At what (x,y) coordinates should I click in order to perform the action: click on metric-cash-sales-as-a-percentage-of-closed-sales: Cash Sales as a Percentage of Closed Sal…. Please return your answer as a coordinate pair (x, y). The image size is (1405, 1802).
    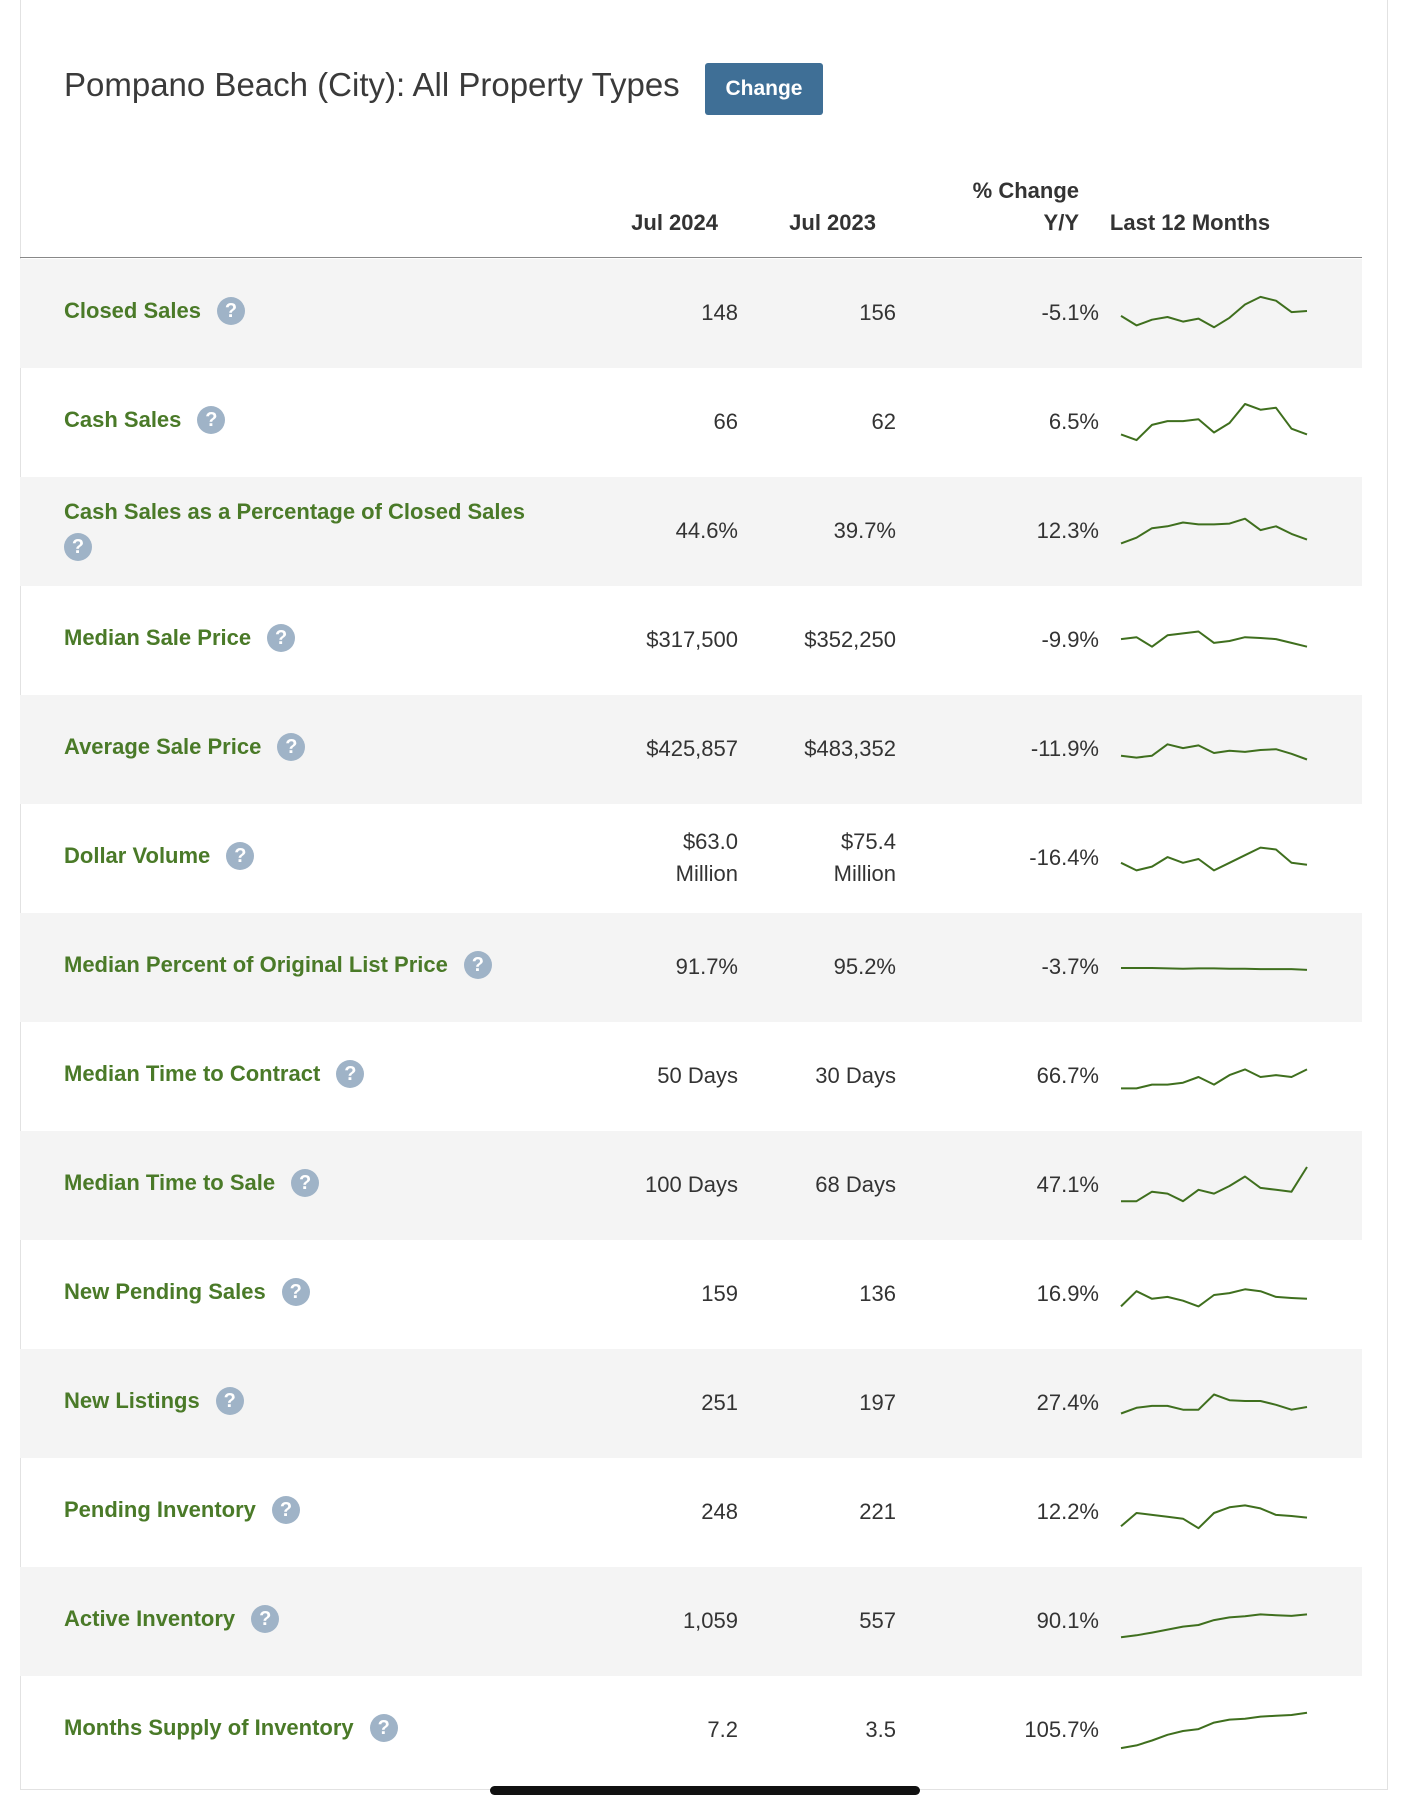
    Looking at the image, I should click on (324, 529).